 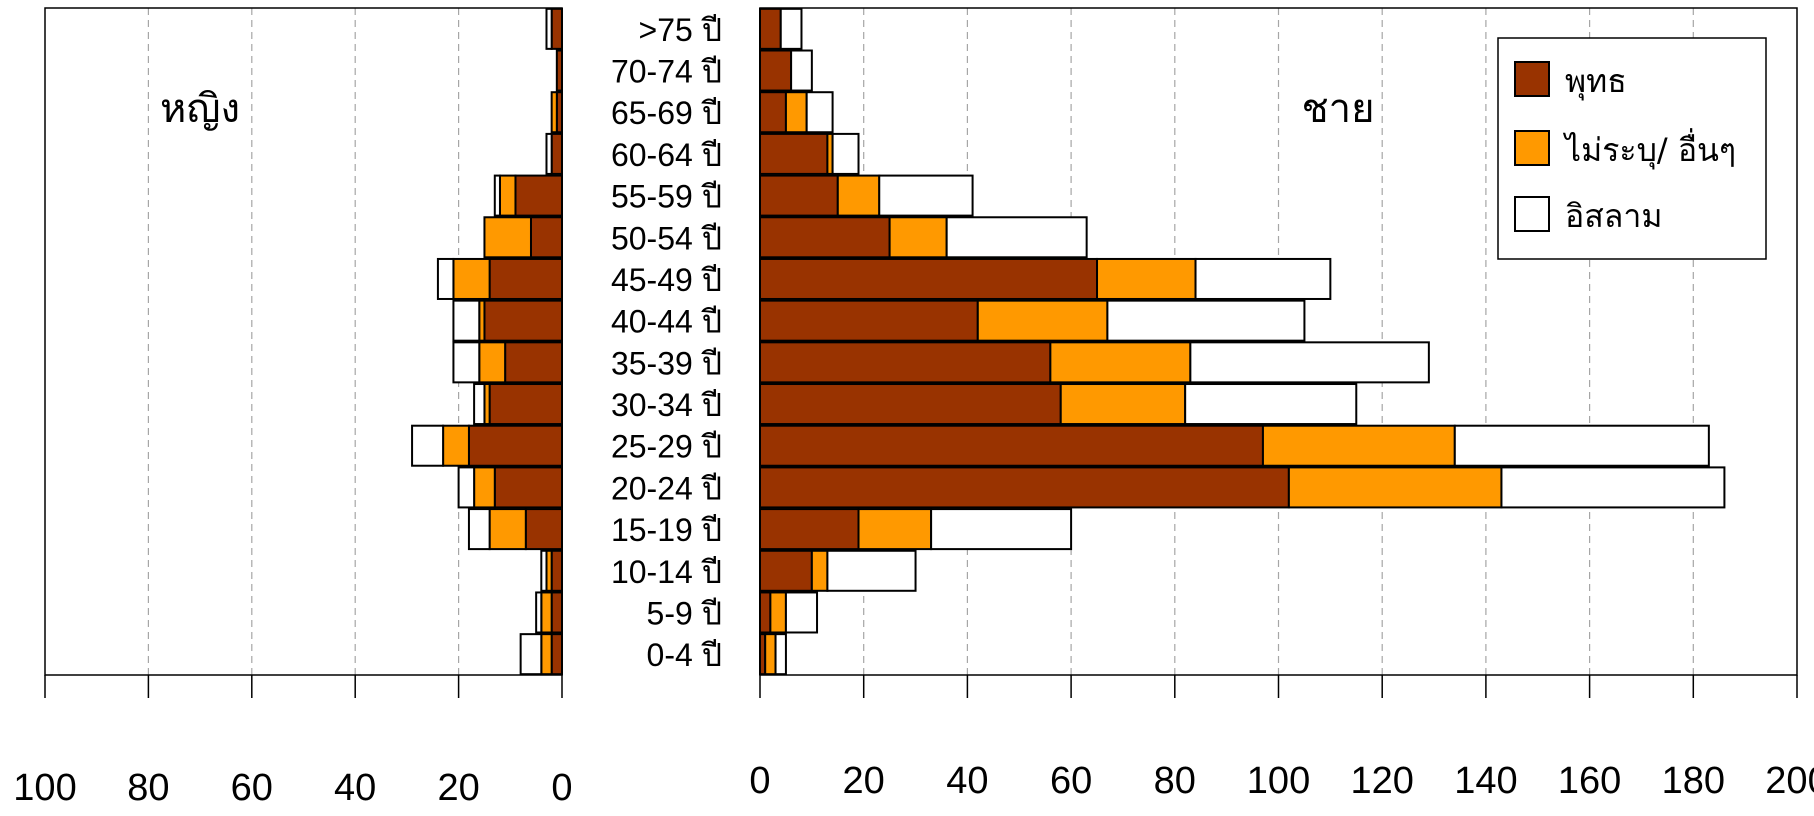 What do you see at coordinates (458, 788) in the screenshot?
I see `female-tick-label-20: 20` at bounding box center [458, 788].